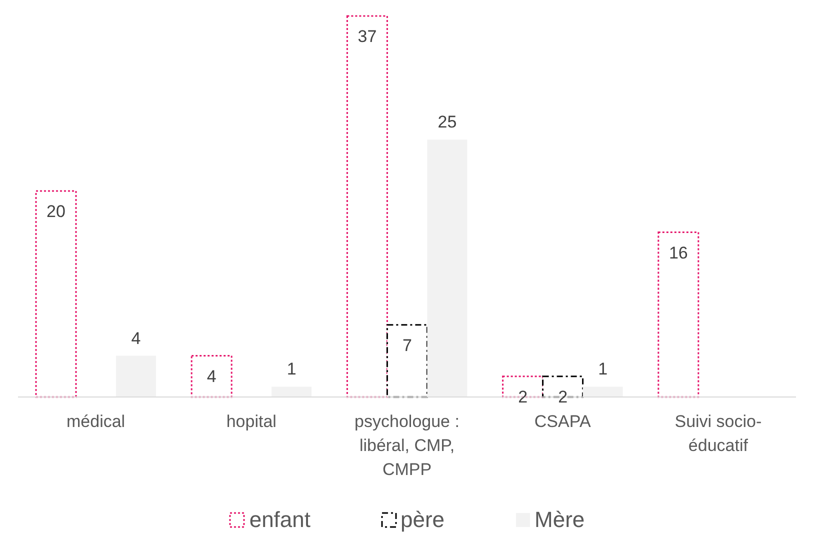 The width and height of the screenshot is (814, 551). What do you see at coordinates (563, 421) in the screenshot?
I see `x-tick-label: CSAPA` at bounding box center [563, 421].